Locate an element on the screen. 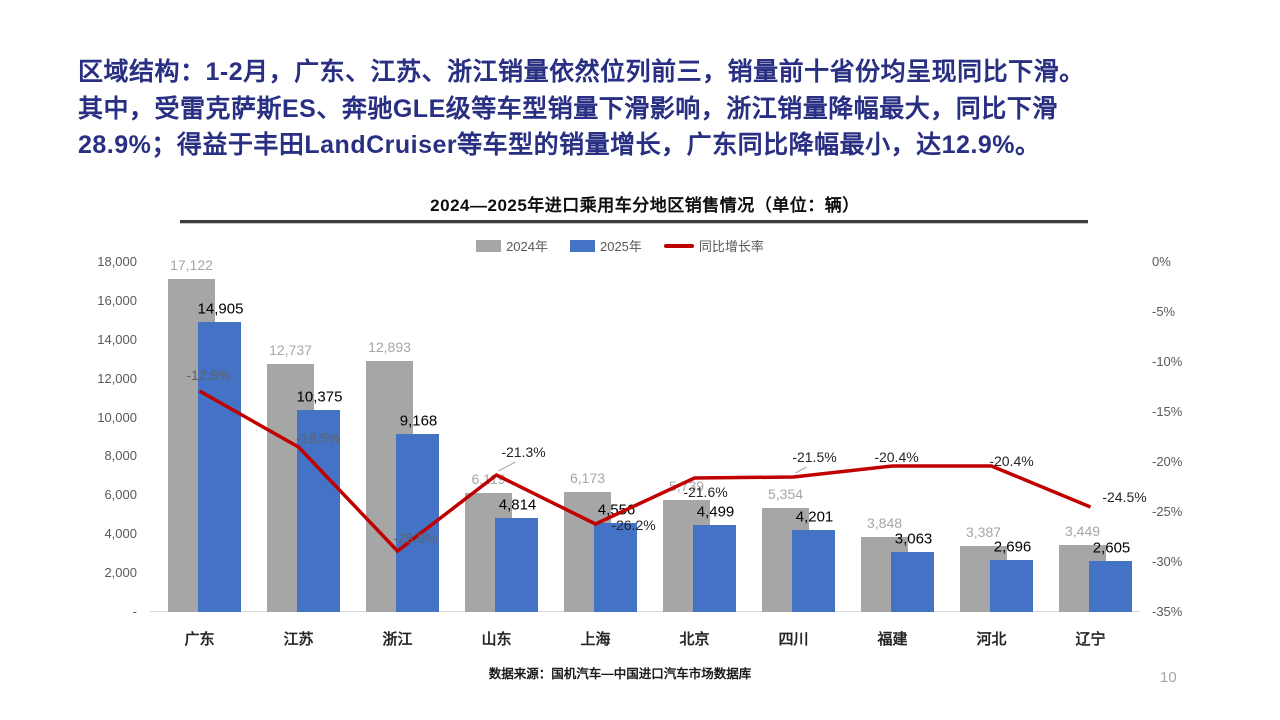 The image size is (1280, 720). legend-item-2024: 2024年 is located at coordinates (512, 245).